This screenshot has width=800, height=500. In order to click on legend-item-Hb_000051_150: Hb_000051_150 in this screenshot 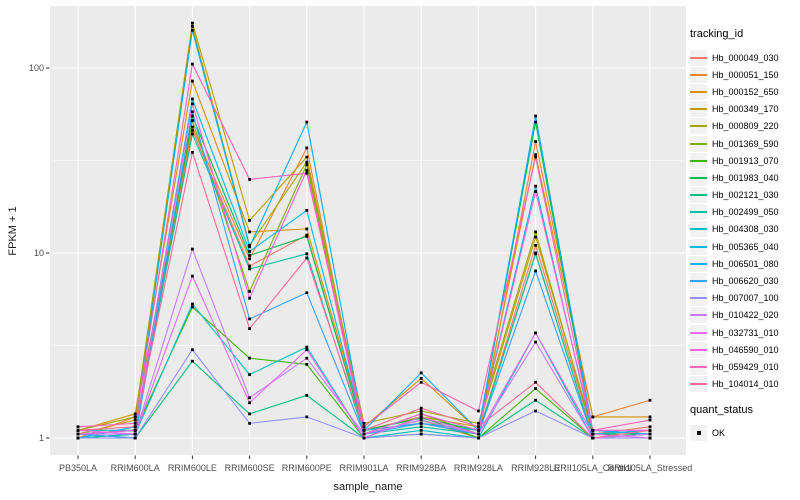, I will do `click(744, 74)`.